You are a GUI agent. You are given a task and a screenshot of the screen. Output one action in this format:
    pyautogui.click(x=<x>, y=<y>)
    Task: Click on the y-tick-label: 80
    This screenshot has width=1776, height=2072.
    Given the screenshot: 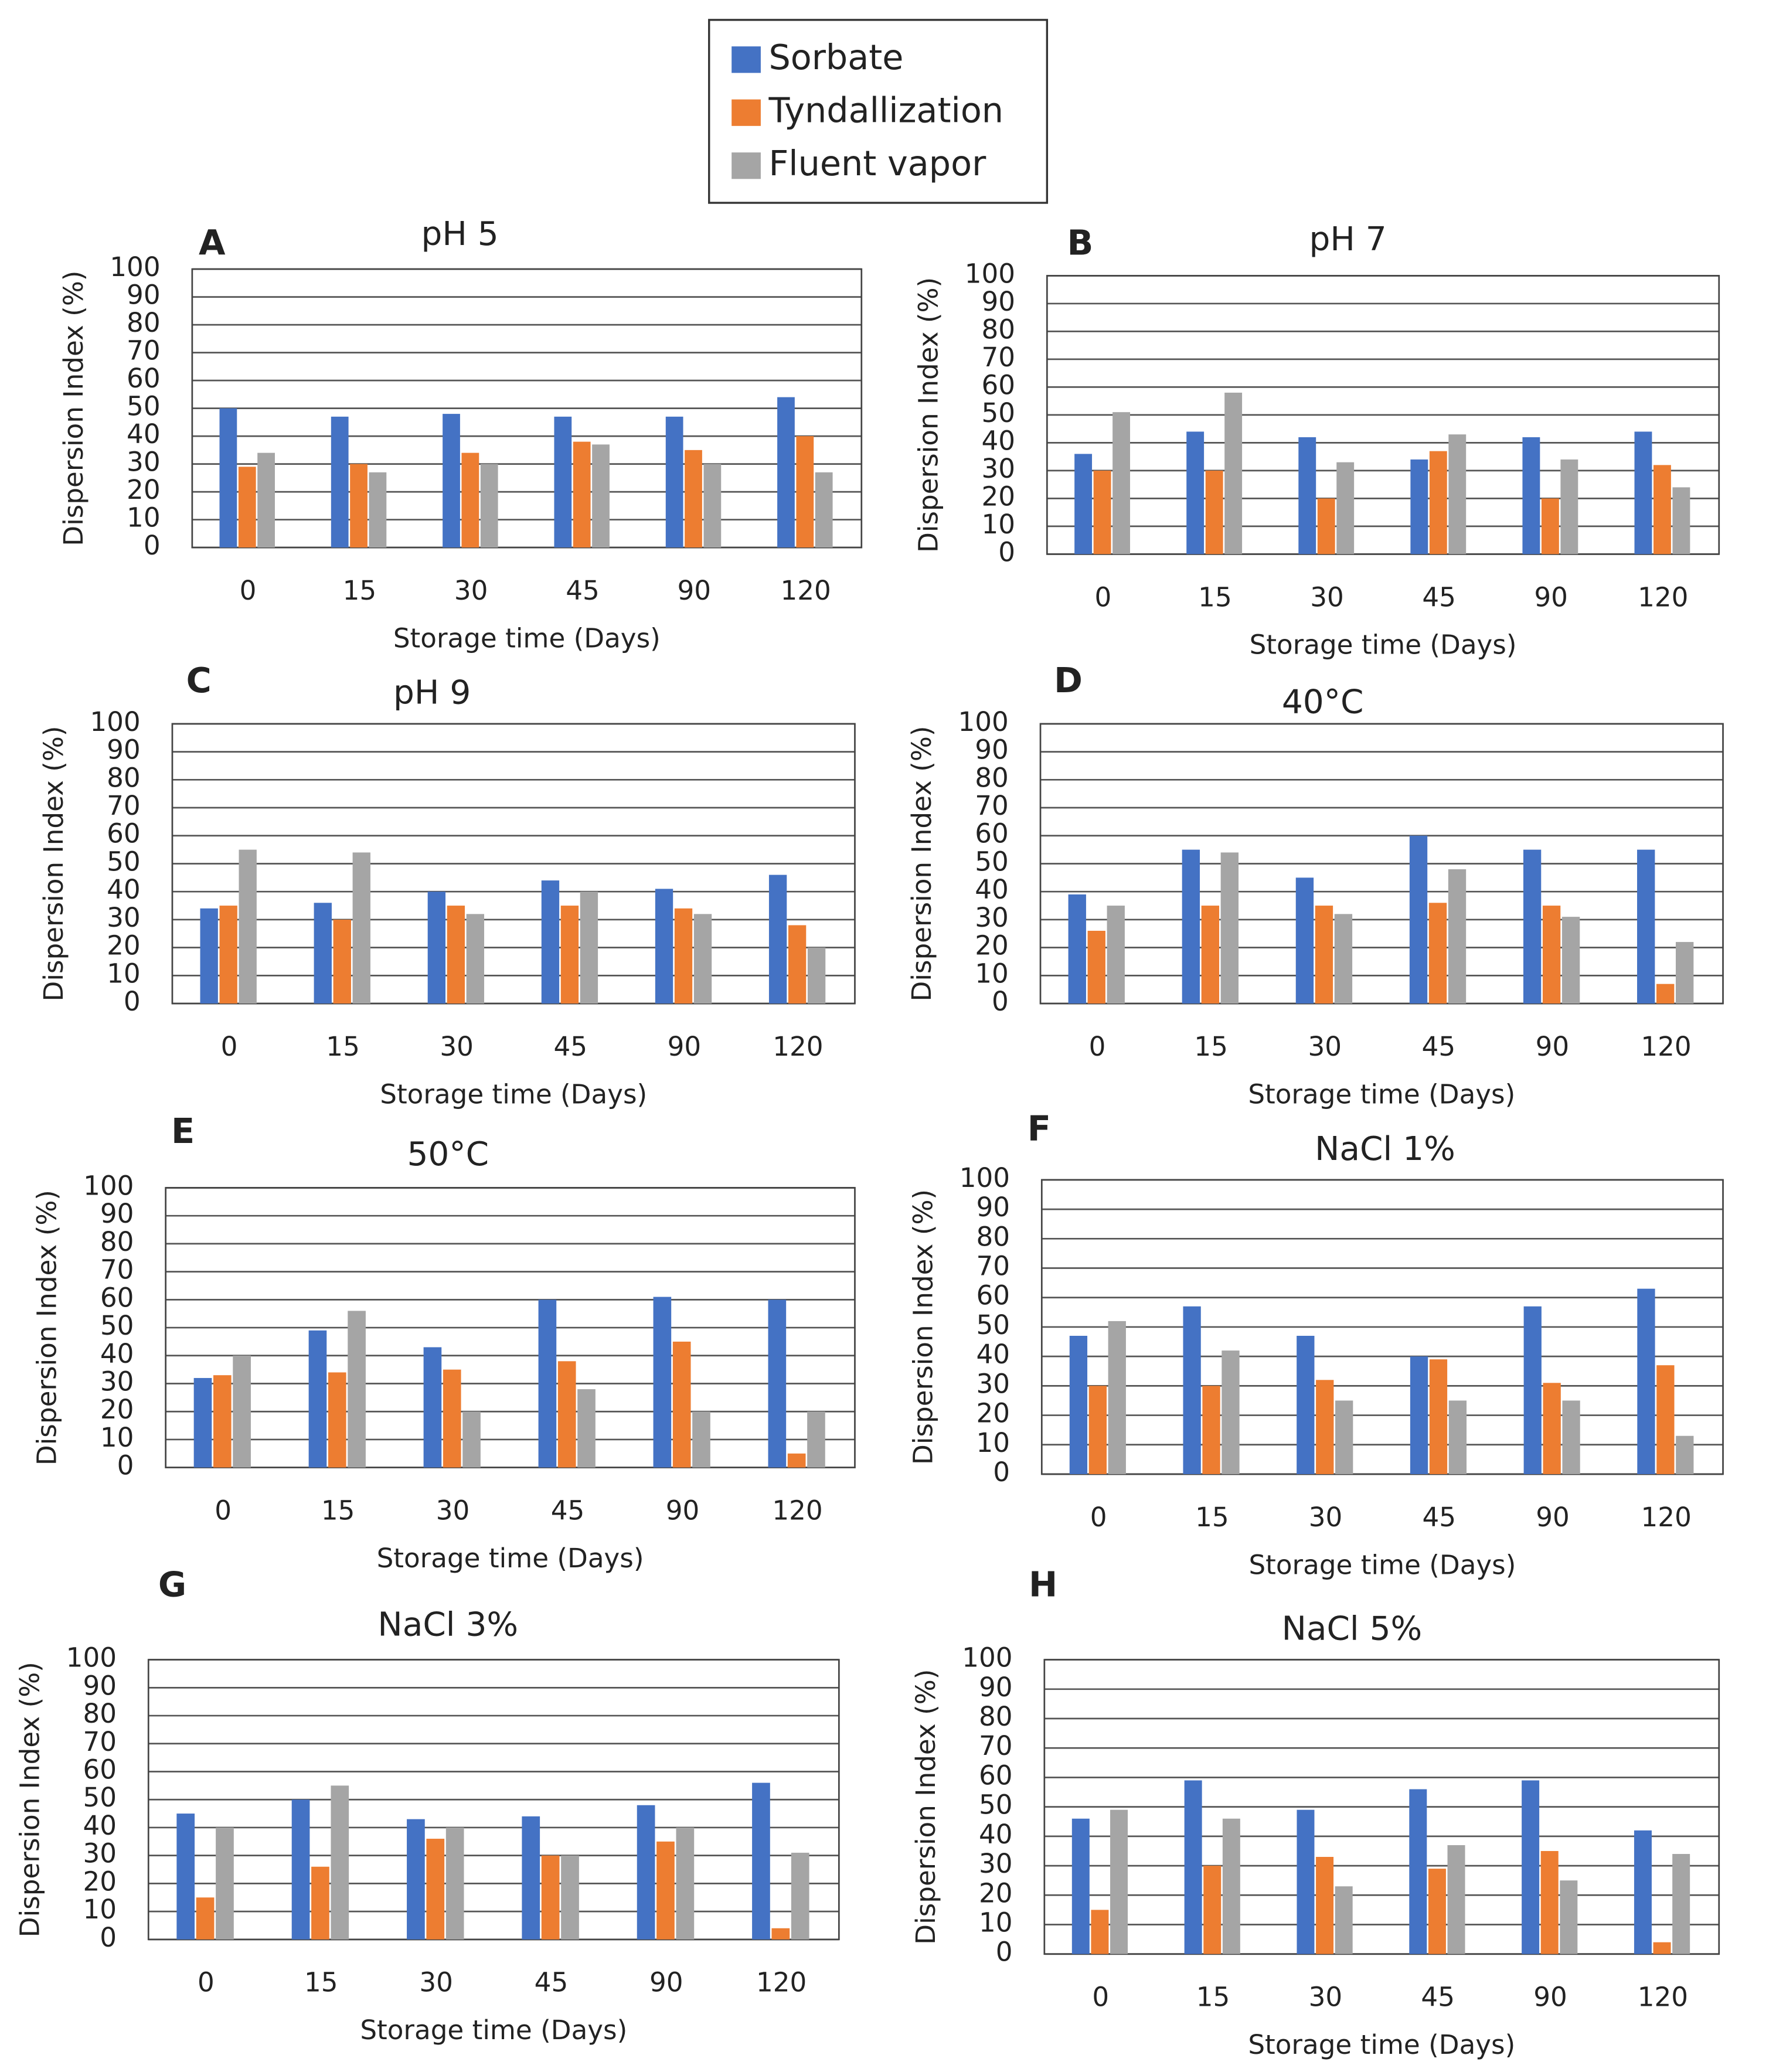 What is the action you would take?
    pyautogui.click(x=993, y=1236)
    